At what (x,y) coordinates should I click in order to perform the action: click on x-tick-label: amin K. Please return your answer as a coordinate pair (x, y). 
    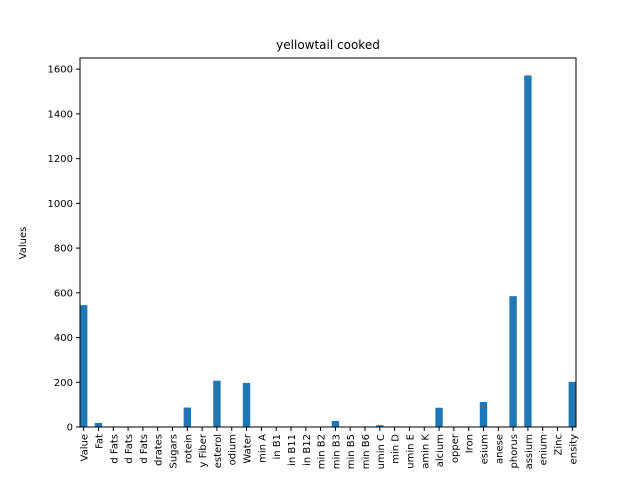
    Looking at the image, I should click on (425, 451).